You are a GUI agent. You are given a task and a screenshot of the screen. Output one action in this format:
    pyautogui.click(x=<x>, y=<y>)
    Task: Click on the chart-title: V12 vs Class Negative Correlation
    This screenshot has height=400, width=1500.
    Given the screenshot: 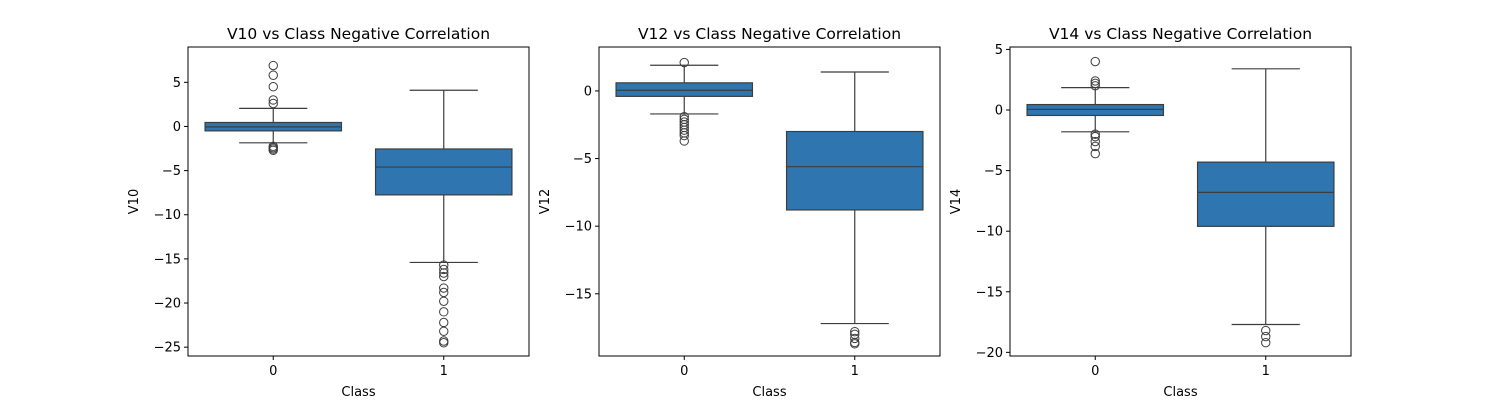 What is the action you would take?
    pyautogui.click(x=769, y=34)
    